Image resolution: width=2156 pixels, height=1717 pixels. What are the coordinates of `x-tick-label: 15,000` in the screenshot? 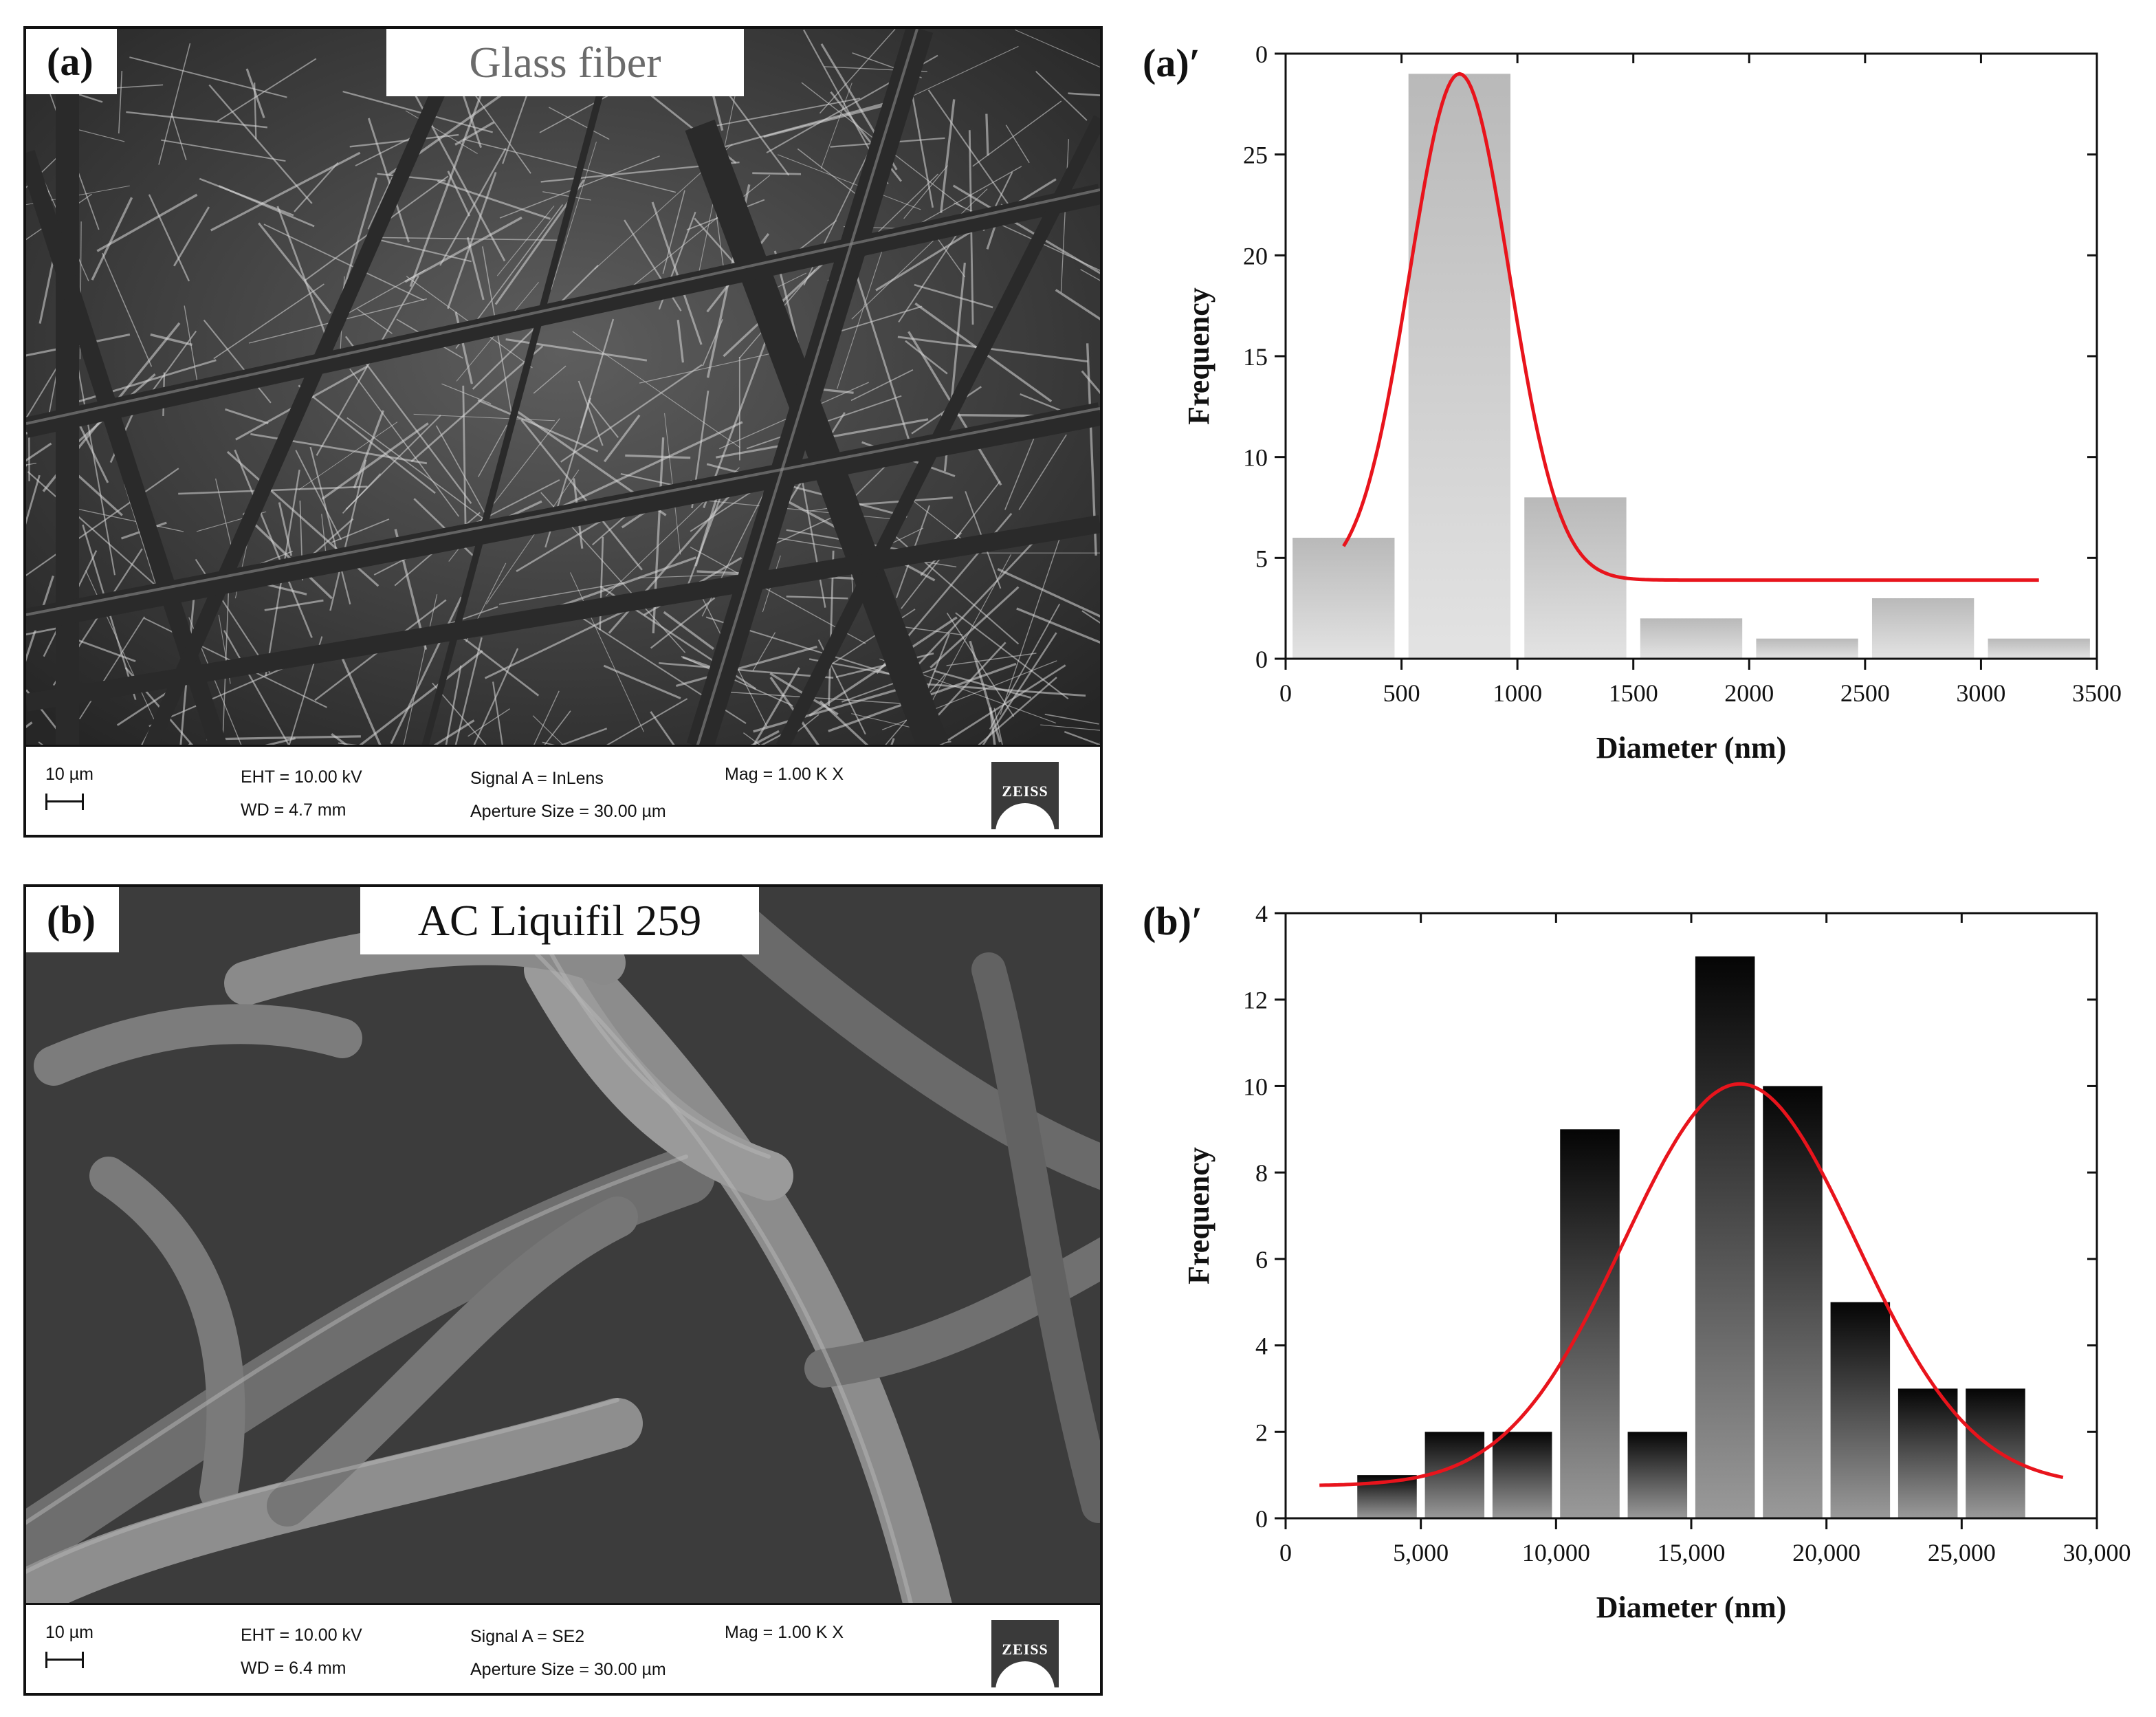 It's located at (1692, 1553).